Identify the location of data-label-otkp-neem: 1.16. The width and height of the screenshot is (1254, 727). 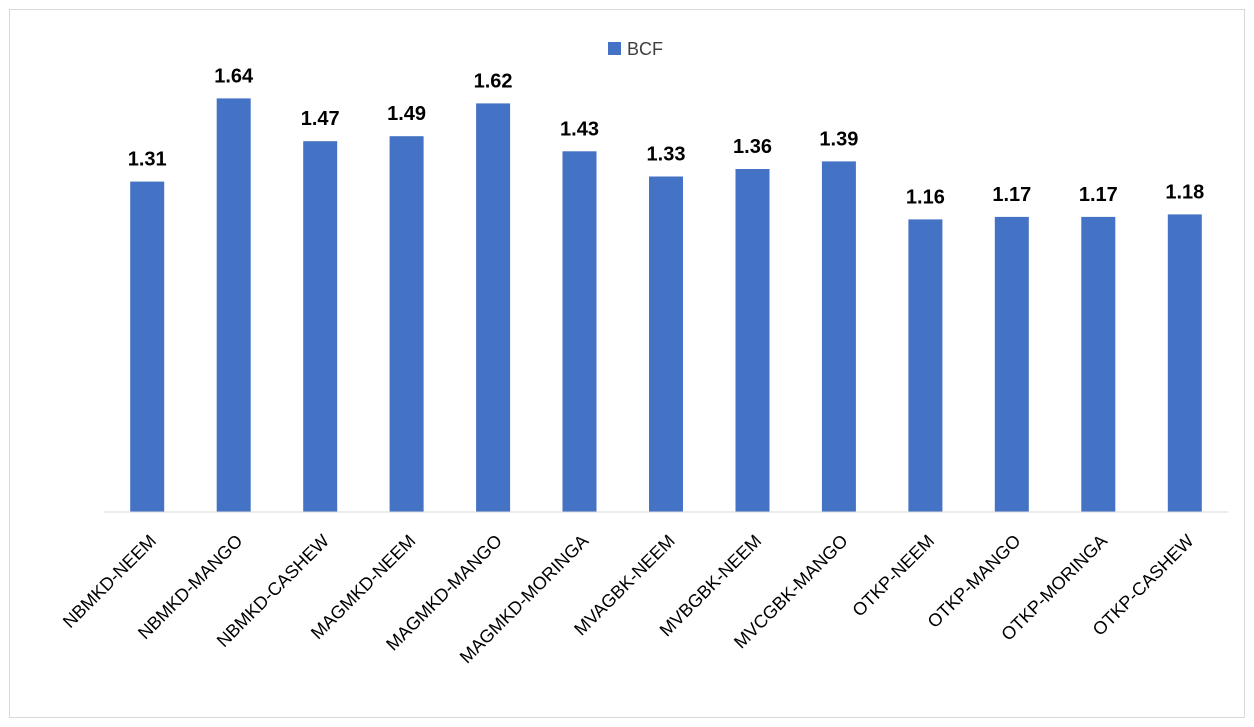
(925, 197).